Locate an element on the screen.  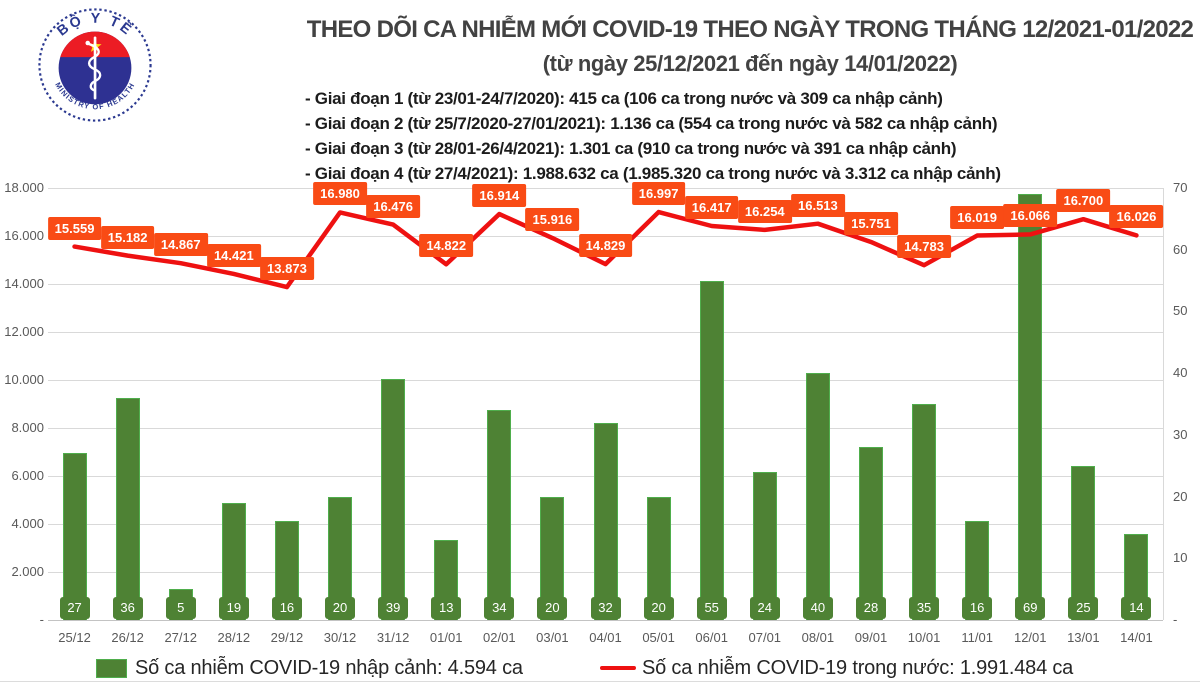
line-value-label: 14.783 is located at coordinates (924, 247).